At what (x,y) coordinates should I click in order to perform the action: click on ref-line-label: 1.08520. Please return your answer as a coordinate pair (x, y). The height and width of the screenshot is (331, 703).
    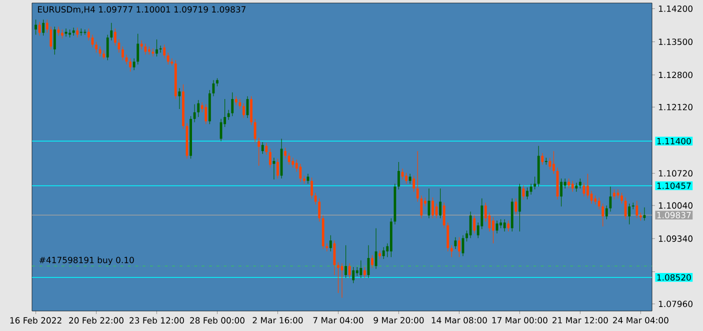
    Looking at the image, I should click on (674, 277).